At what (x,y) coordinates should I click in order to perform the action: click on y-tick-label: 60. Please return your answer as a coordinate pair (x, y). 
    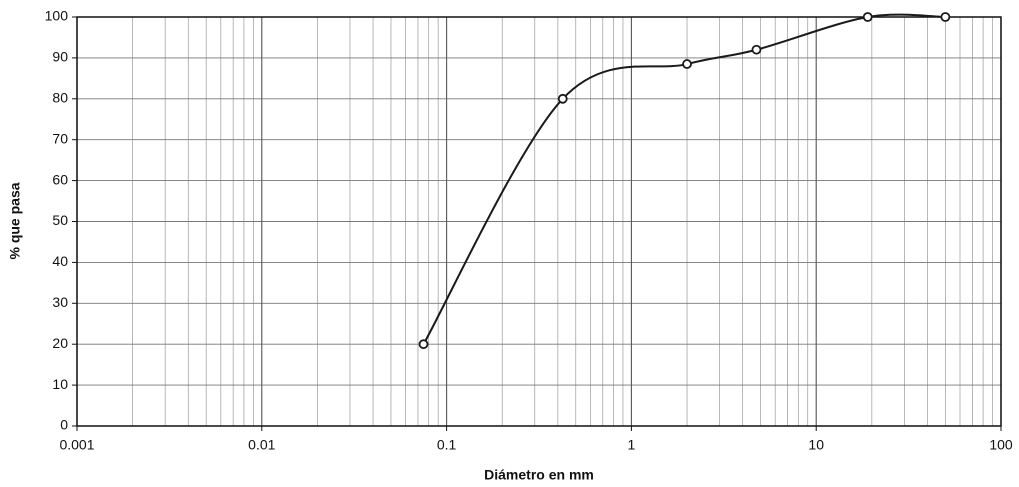
    Looking at the image, I should click on (60, 179).